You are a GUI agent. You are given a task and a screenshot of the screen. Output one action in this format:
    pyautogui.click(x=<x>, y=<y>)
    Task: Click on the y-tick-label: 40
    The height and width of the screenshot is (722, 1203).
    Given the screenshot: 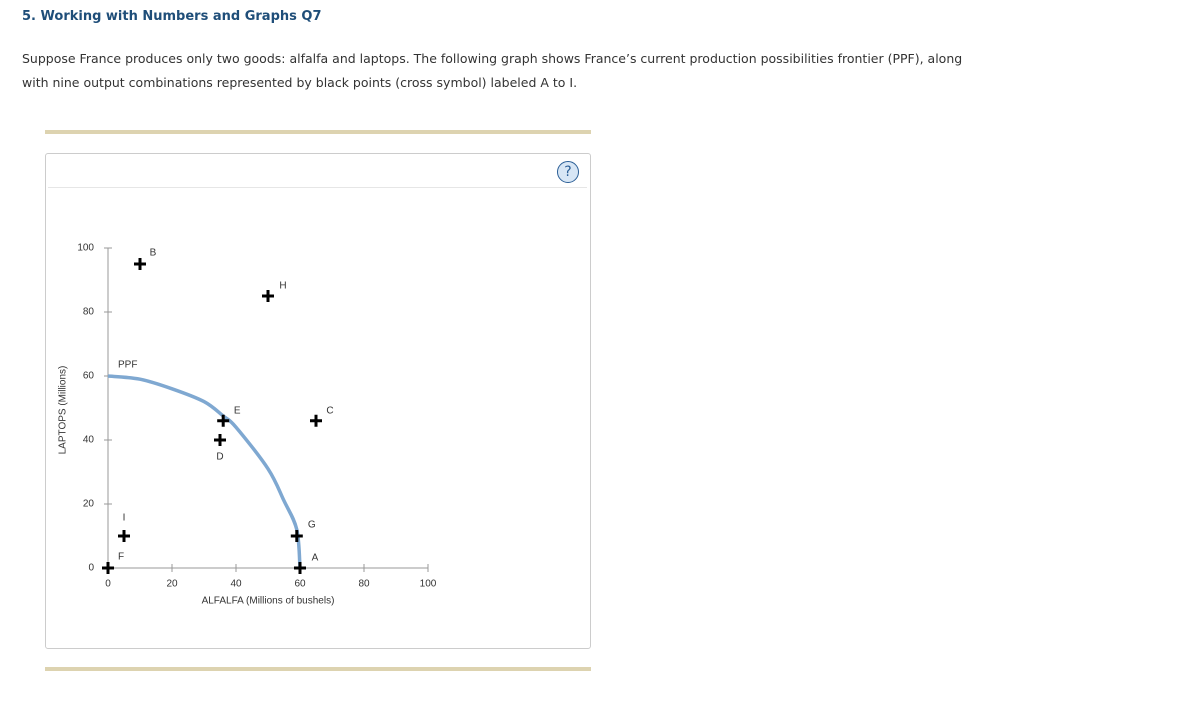 What is the action you would take?
    pyautogui.click(x=89, y=440)
    